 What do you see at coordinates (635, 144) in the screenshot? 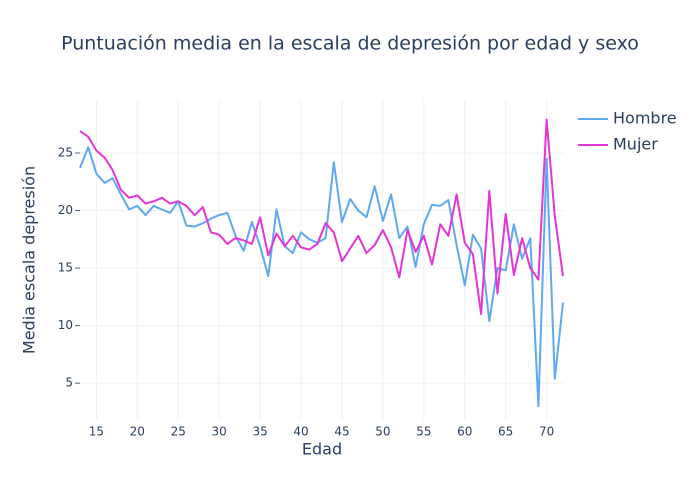
I see `legend-label: Mujer` at bounding box center [635, 144].